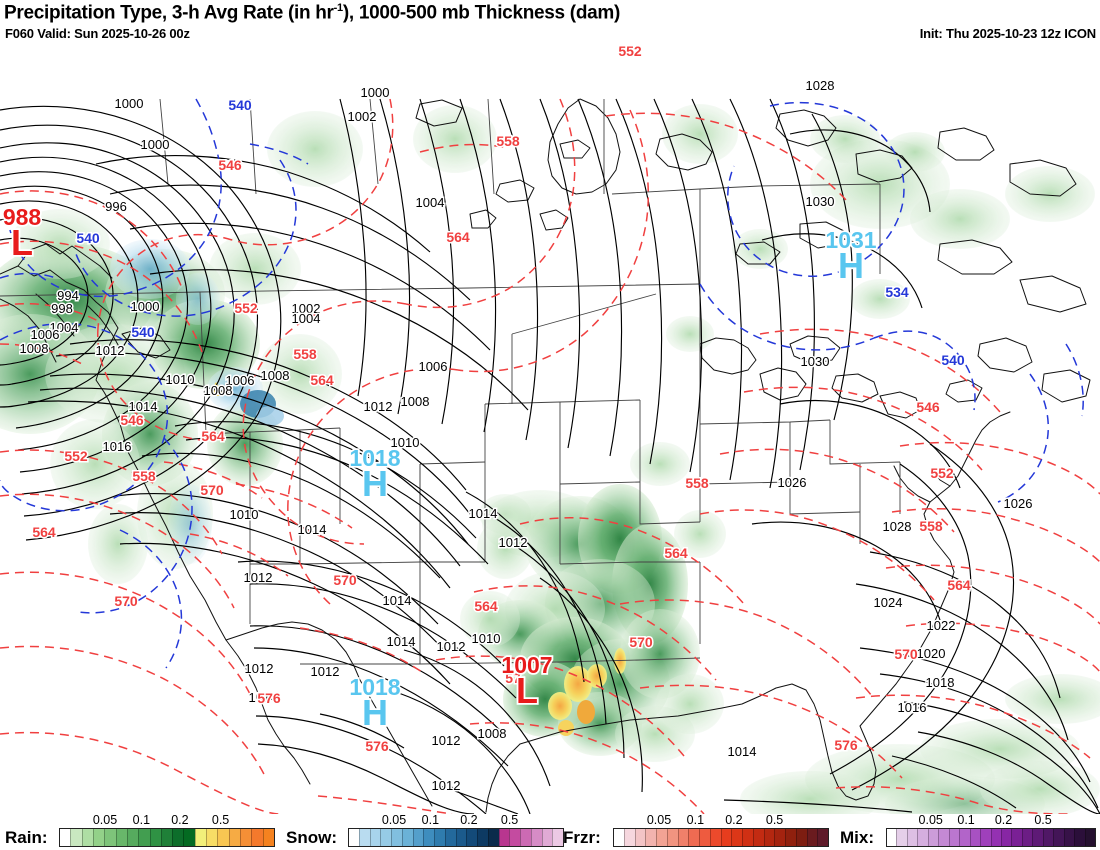 This screenshot has width=1100, height=850. Describe the element at coordinates (942, 473) in the screenshot. I see `thickness-label-warm: 552` at that location.